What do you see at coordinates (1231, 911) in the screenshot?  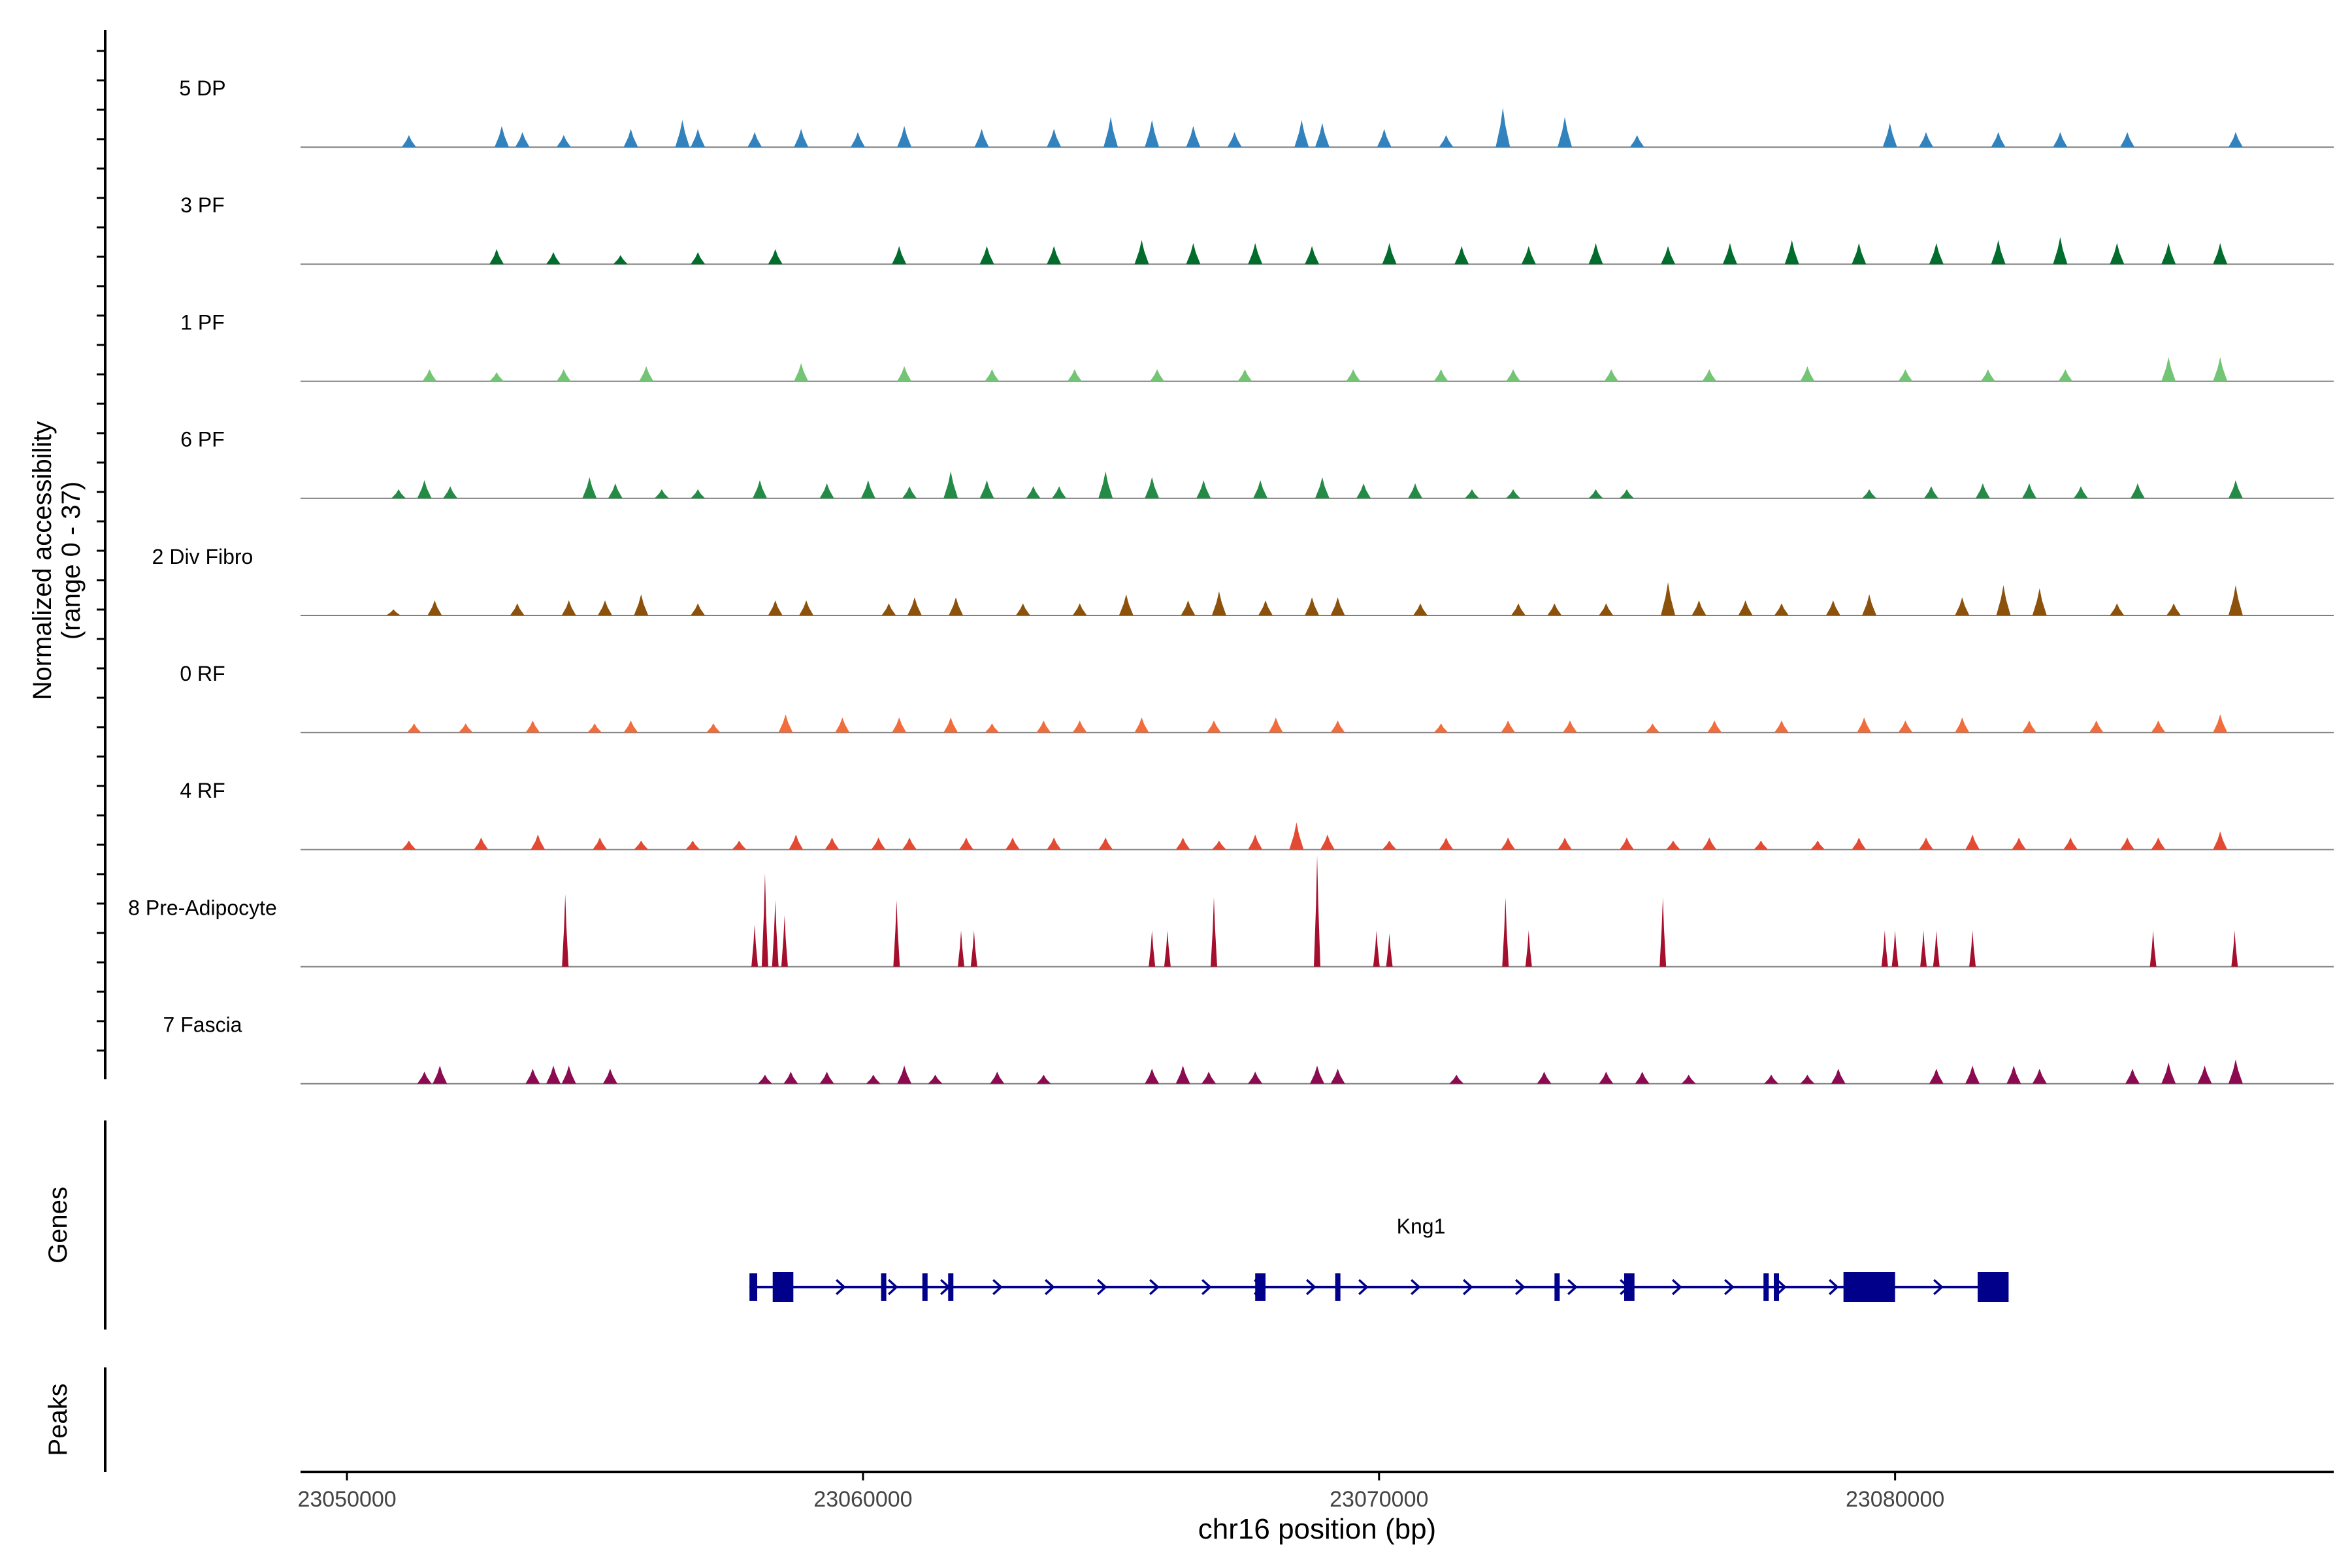 I see `track-8-pre-adipocyte: 8 Pre-Adipocyte` at bounding box center [1231, 911].